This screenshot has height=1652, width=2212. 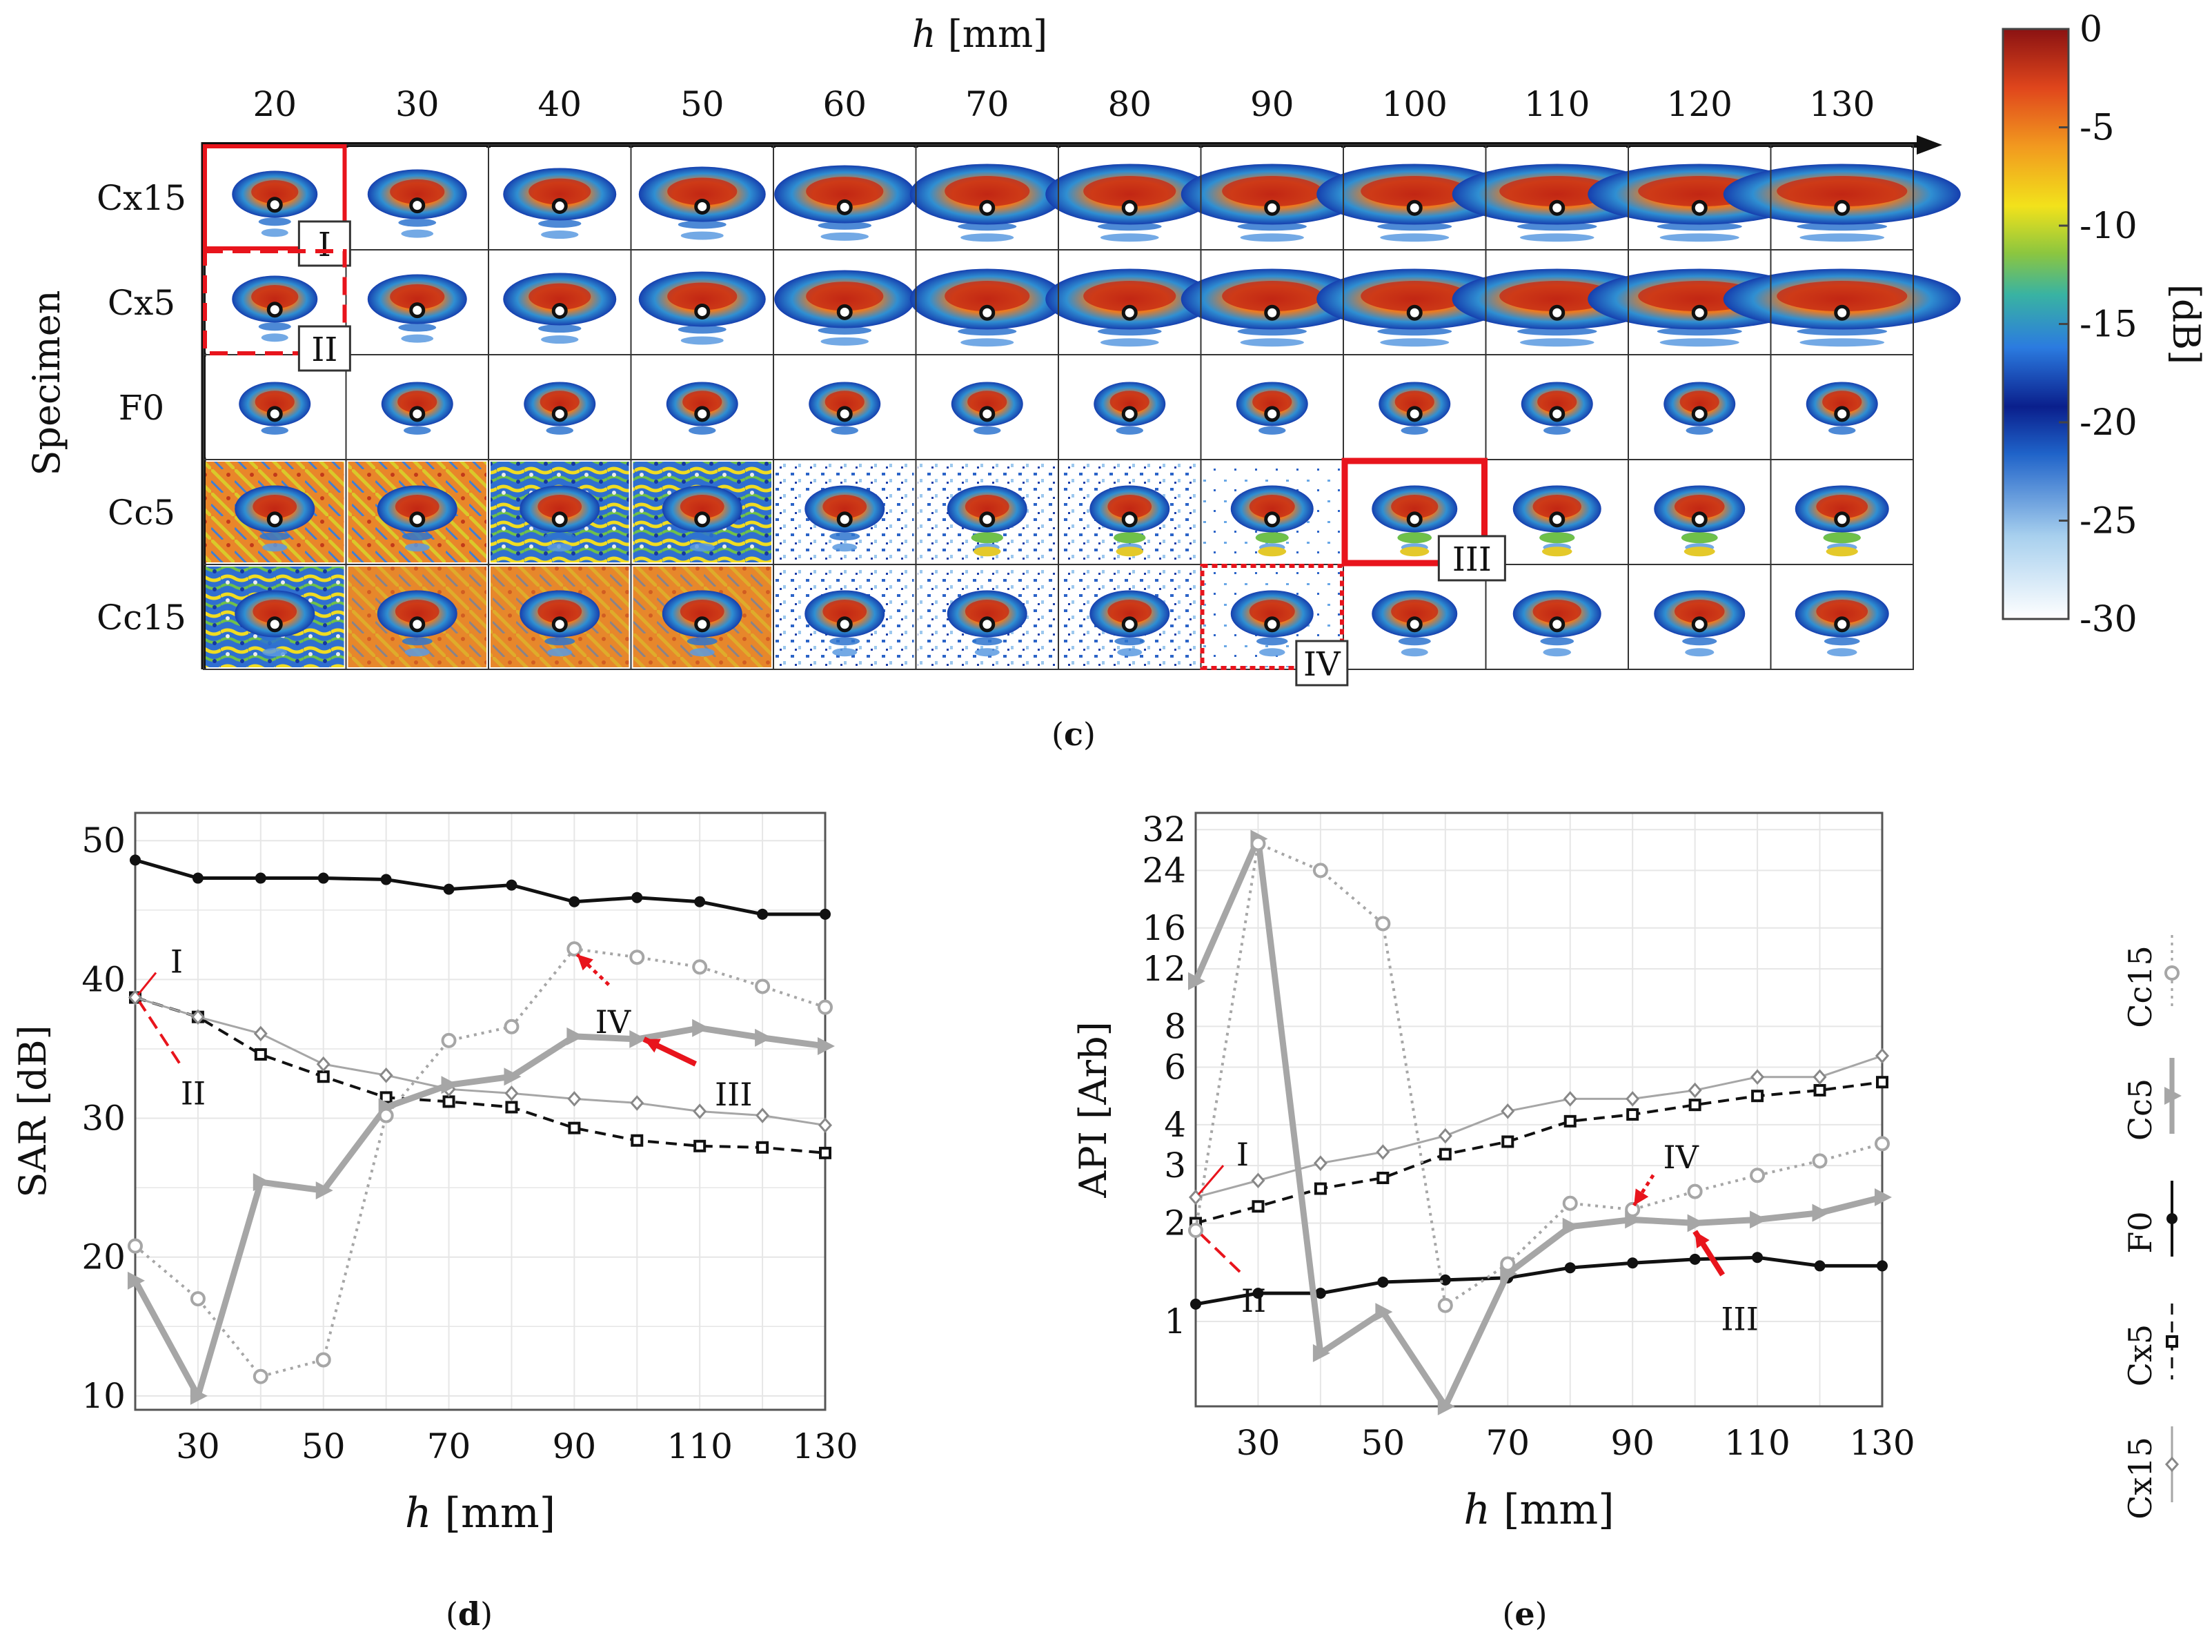 What do you see at coordinates (1175, 1068) in the screenshot?
I see `chart-e-ytick-6: 6` at bounding box center [1175, 1068].